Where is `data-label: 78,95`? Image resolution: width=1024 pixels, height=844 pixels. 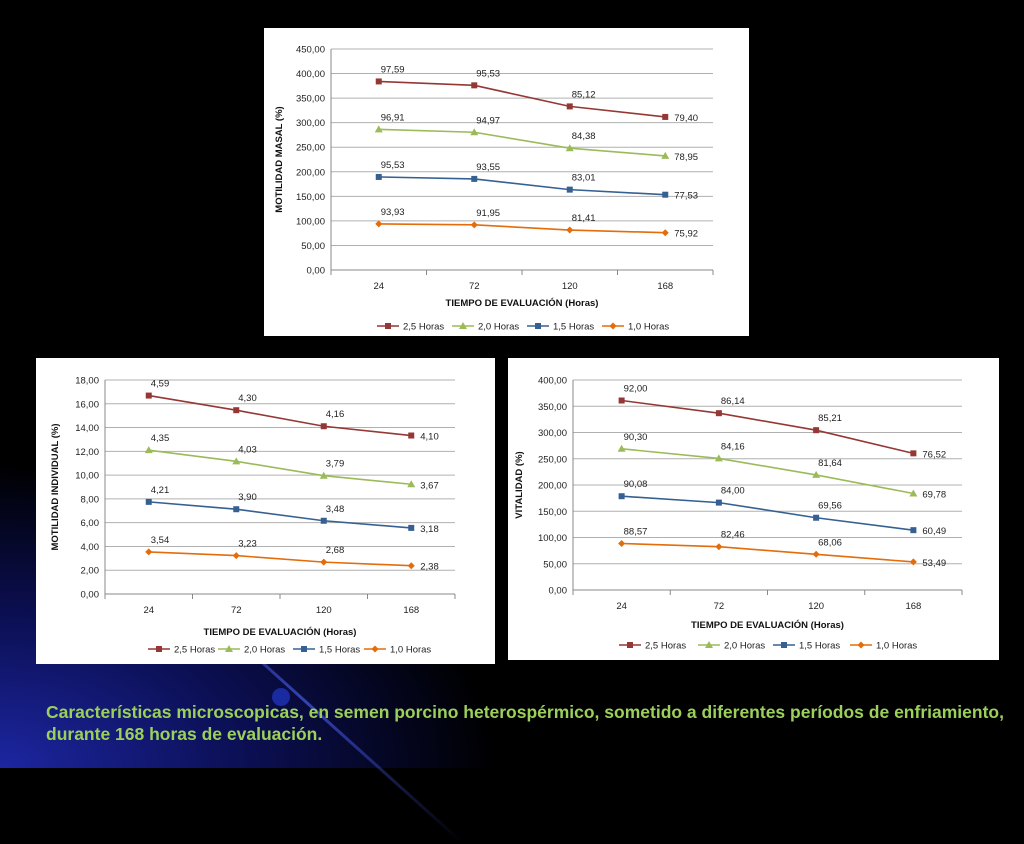
data-label: 78,95 is located at coordinates (686, 157).